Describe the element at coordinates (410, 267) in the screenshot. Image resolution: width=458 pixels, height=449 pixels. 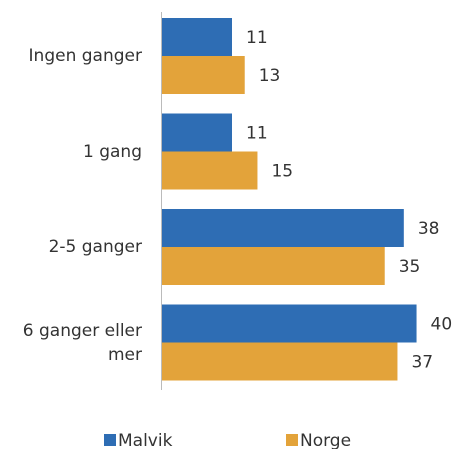
I see `data-label: 35` at that location.